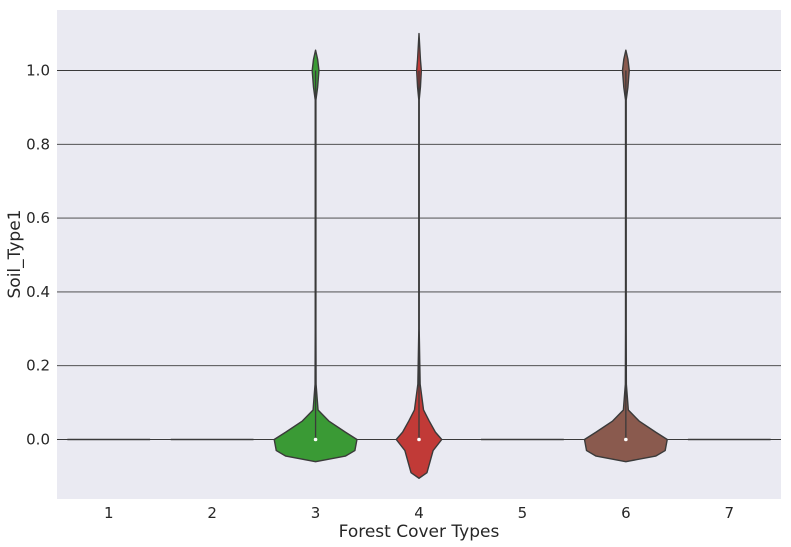  Describe the element at coordinates (38, 292) in the screenshot. I see `y-tick-label: 0.4` at that location.